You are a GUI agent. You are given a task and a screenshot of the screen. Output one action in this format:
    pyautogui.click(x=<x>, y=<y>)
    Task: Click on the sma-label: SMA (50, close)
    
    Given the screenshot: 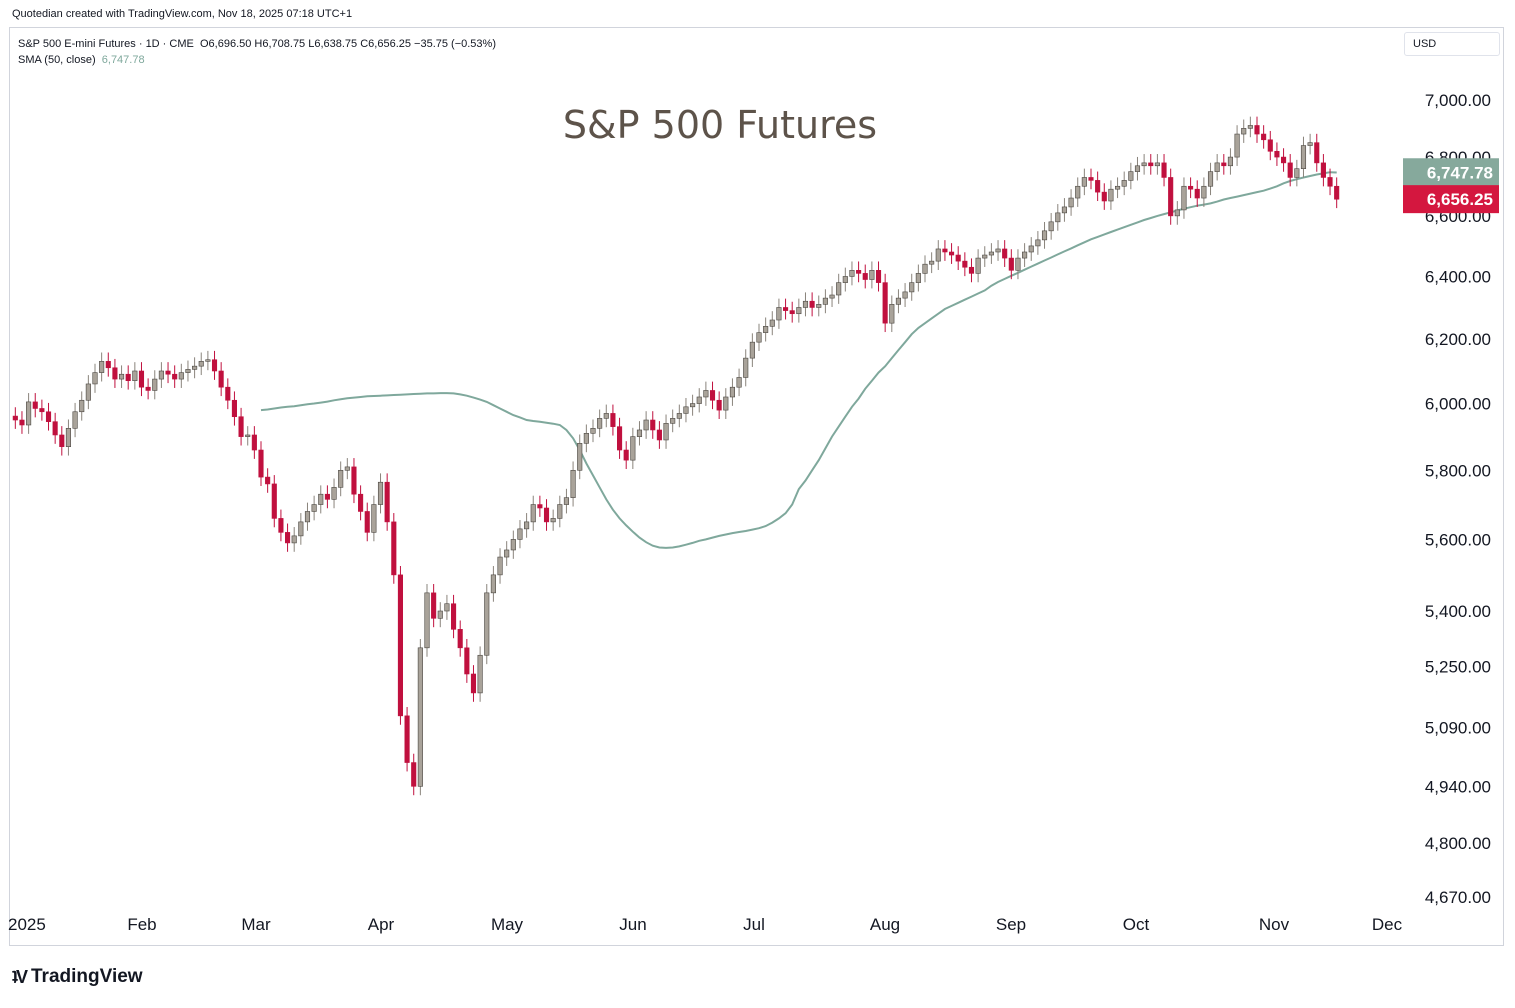 What is the action you would take?
    pyautogui.click(x=57, y=60)
    